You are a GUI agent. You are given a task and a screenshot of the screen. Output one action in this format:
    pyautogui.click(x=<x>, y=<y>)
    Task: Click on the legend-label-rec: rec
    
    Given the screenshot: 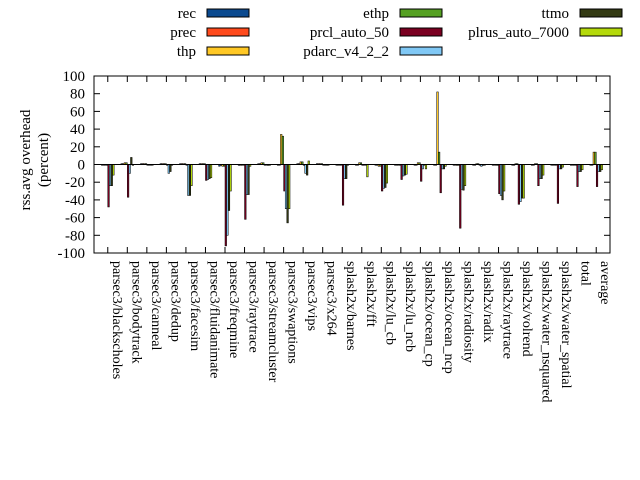 What is the action you would take?
    pyautogui.click(x=187, y=14)
    